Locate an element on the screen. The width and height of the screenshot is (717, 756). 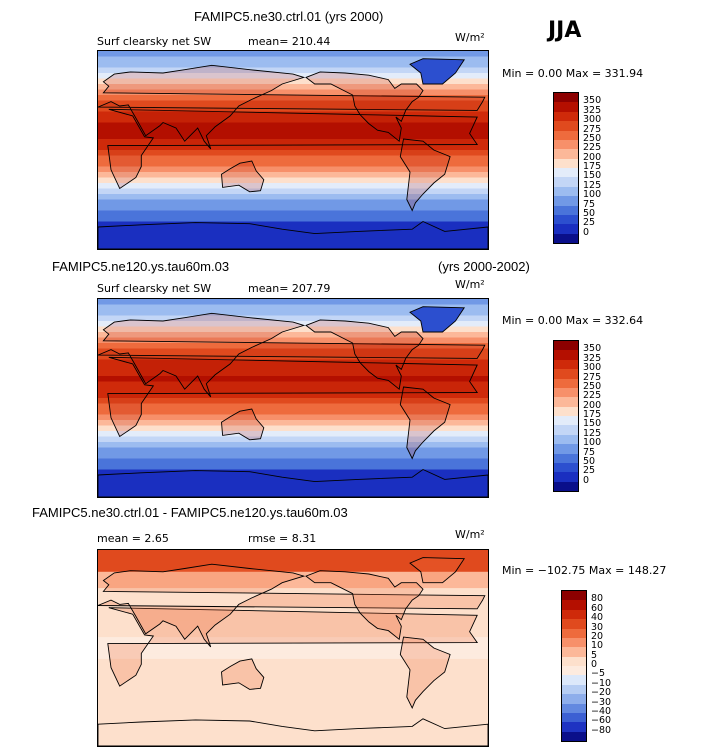
colorbar-tick-label: 30 is located at coordinates (597, 627).